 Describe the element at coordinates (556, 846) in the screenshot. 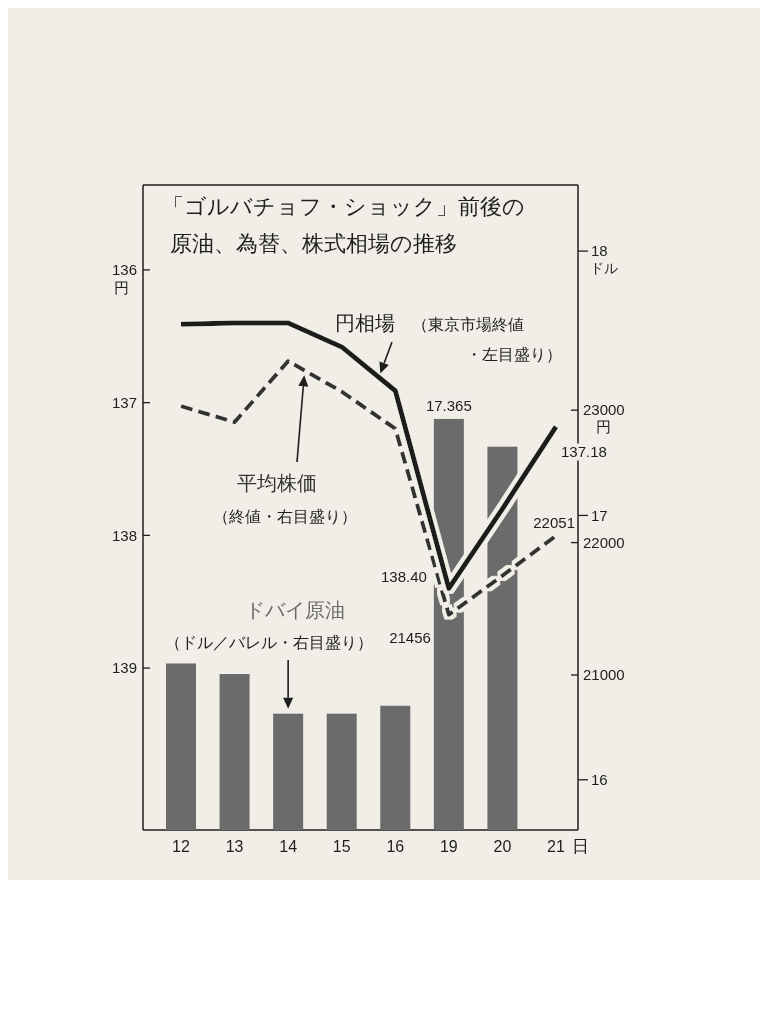

I see `x-tick-label: 21` at that location.